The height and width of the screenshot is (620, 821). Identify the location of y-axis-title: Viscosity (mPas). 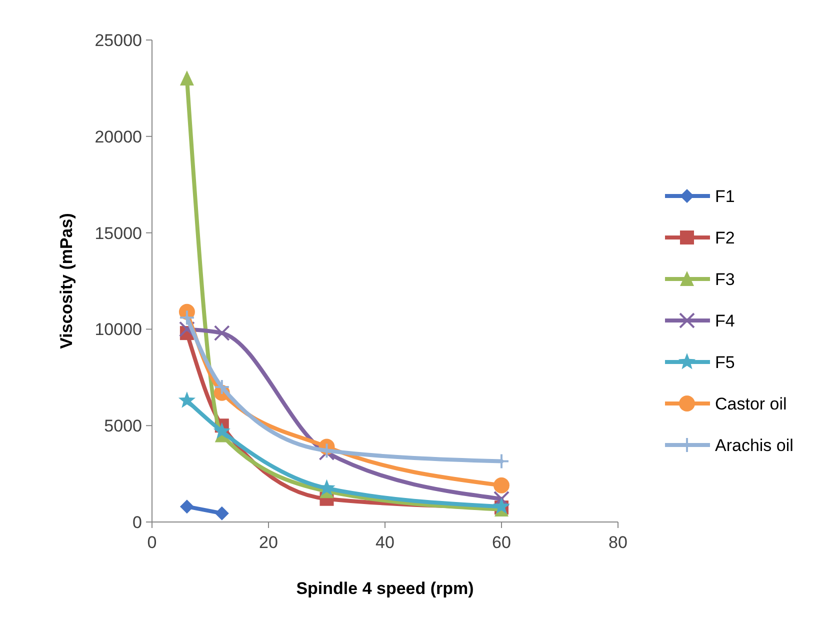
(66, 281).